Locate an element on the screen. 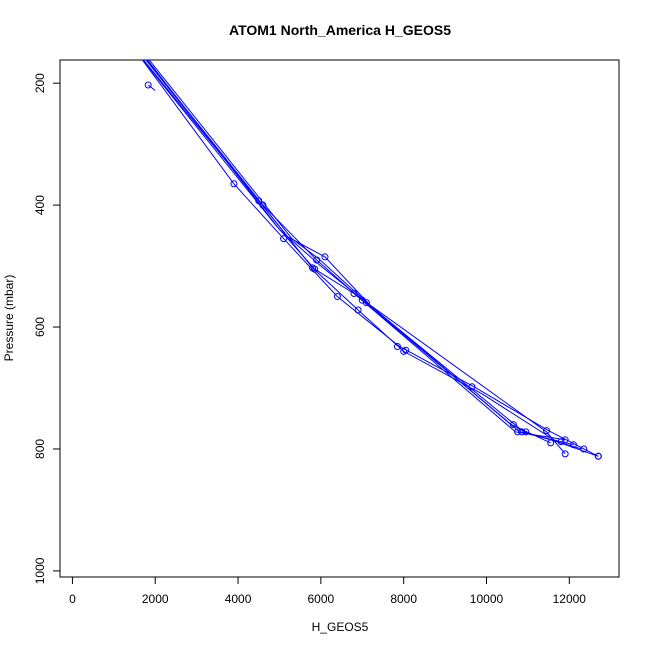 The height and width of the screenshot is (650, 650). x-tick-label: 8000 is located at coordinates (403, 599).